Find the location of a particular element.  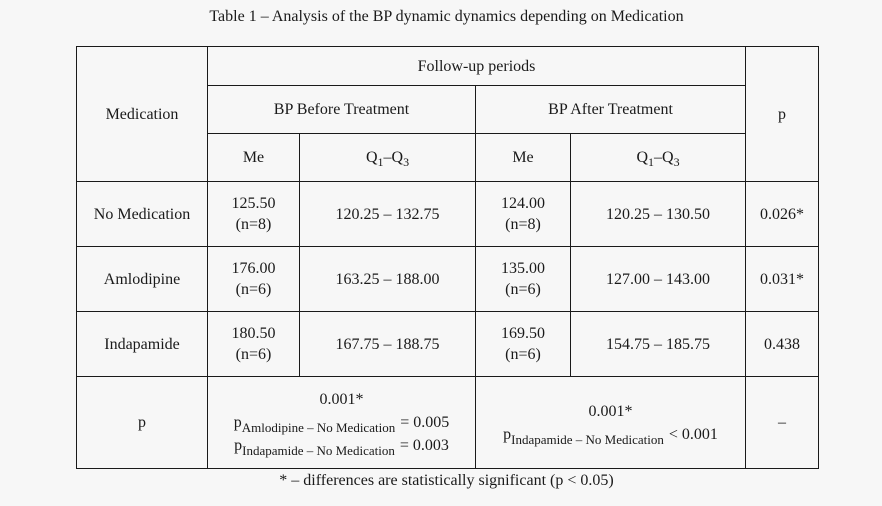

p-value-cell: 0.438 is located at coordinates (782, 344).